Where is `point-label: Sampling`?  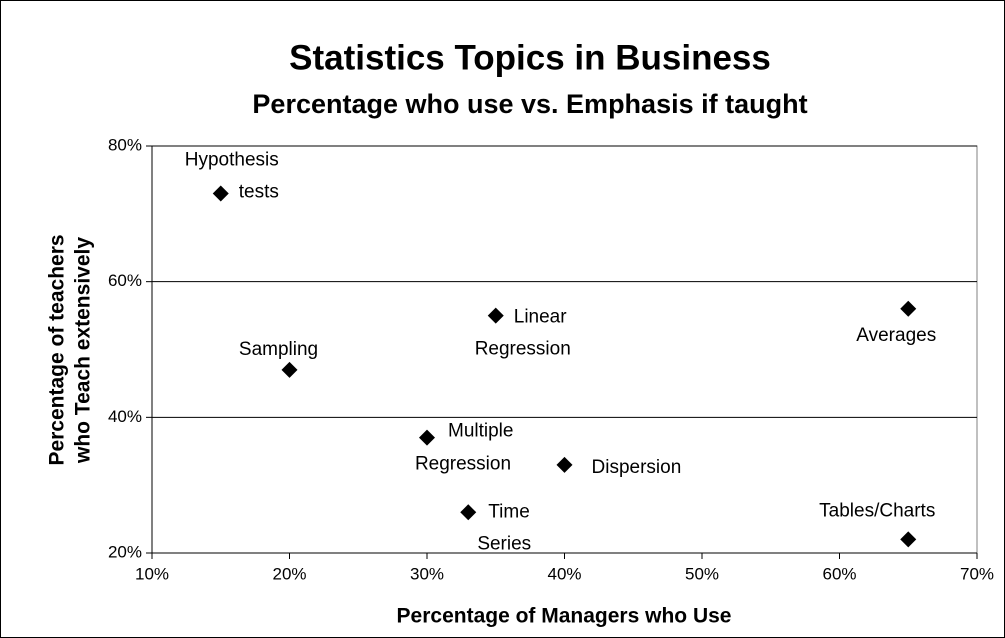
point-label: Sampling is located at coordinates (278, 349).